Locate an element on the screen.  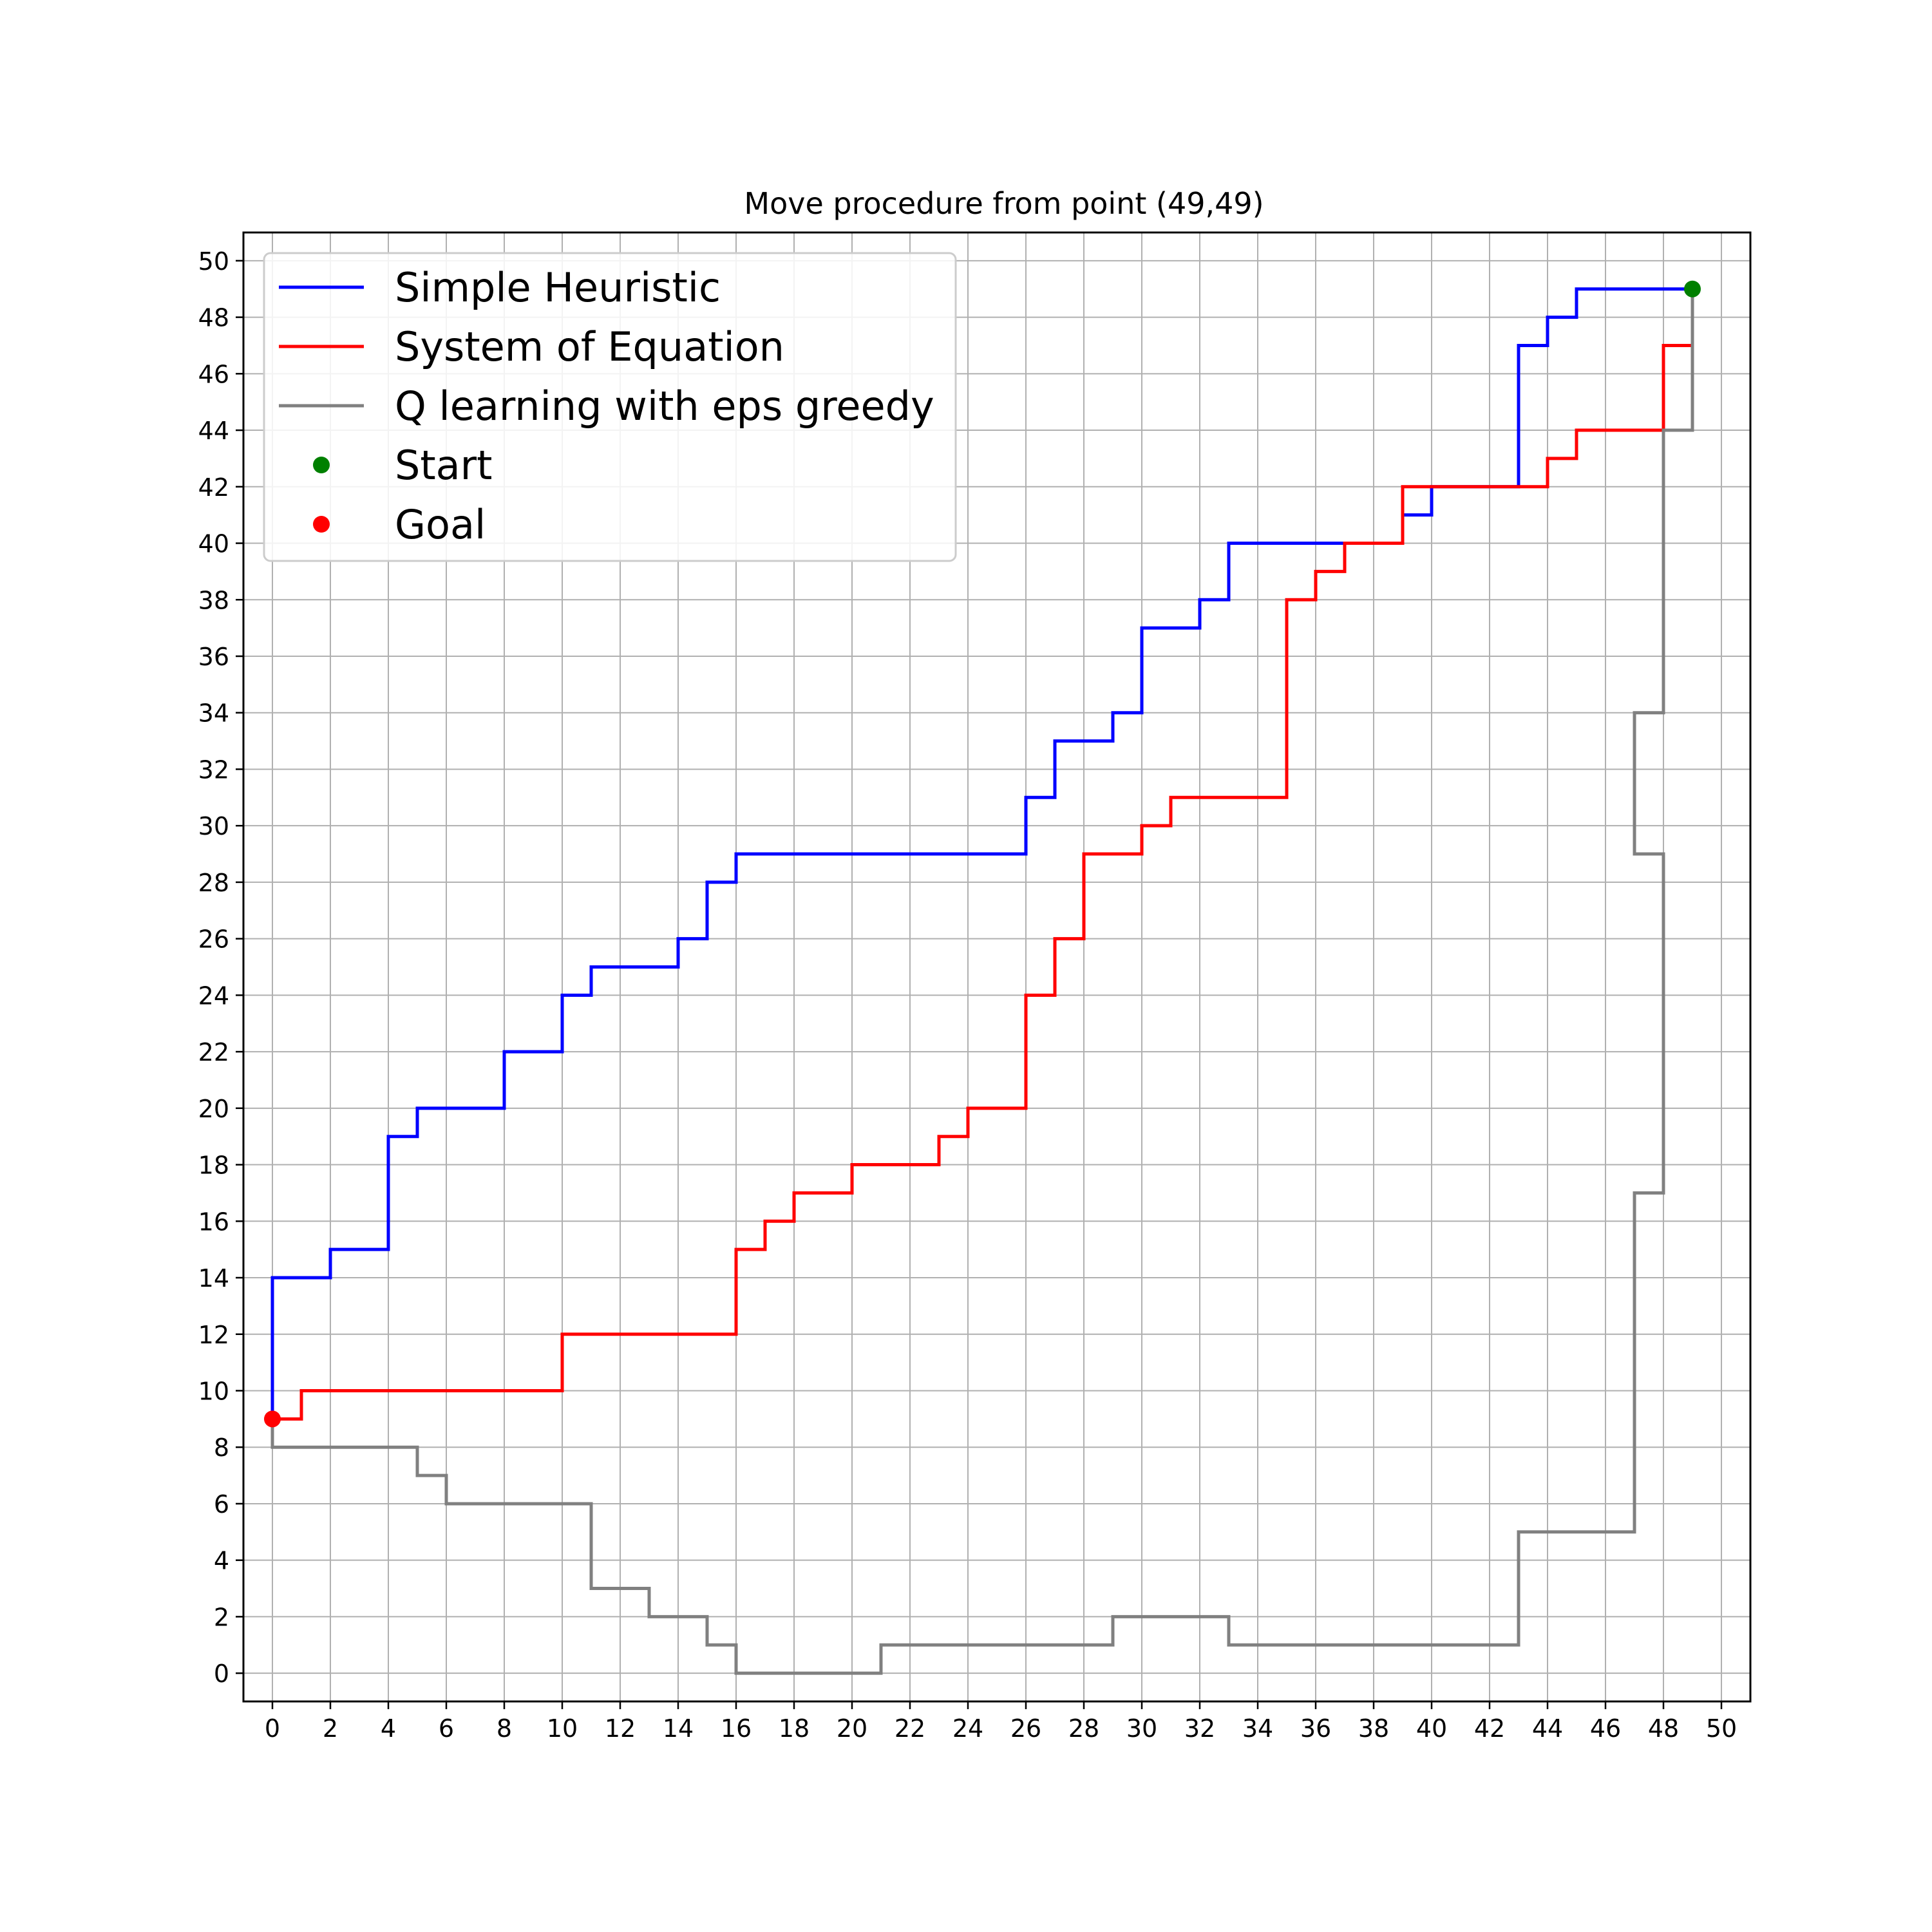
x-tick-label: 2 is located at coordinates (331, 1729).